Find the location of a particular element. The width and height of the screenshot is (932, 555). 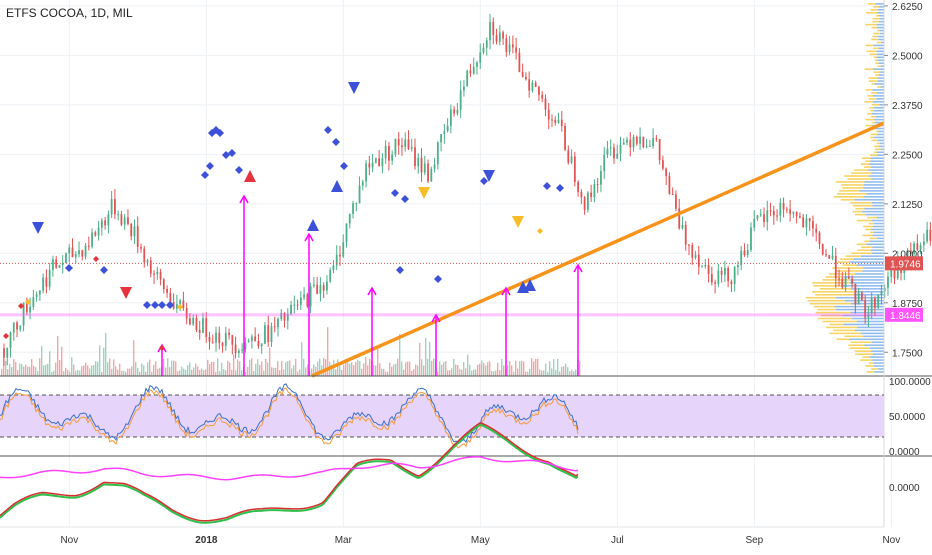

signal-triangle-down is located at coordinates (126, 293).